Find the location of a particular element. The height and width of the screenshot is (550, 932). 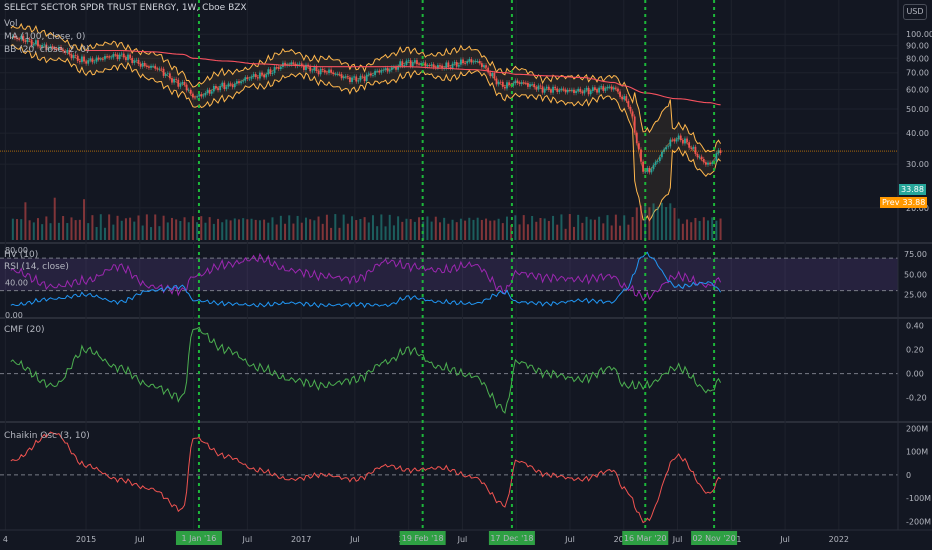

chaikin-axis-tick: 0 is located at coordinates (908, 475).